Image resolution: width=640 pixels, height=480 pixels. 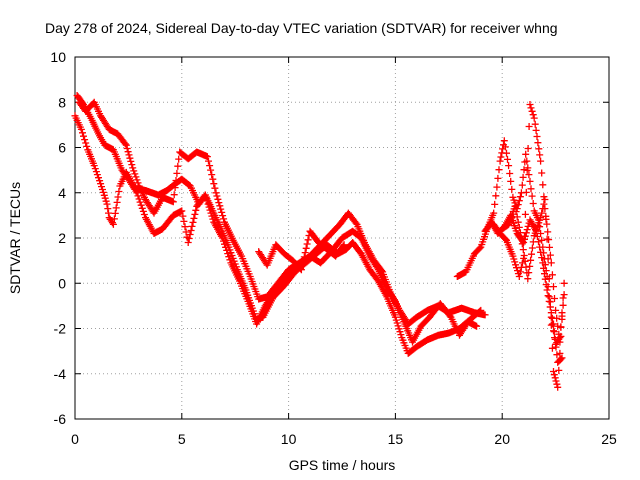 What do you see at coordinates (62, 148) in the screenshot?
I see `y-tick-label: 6` at bounding box center [62, 148].